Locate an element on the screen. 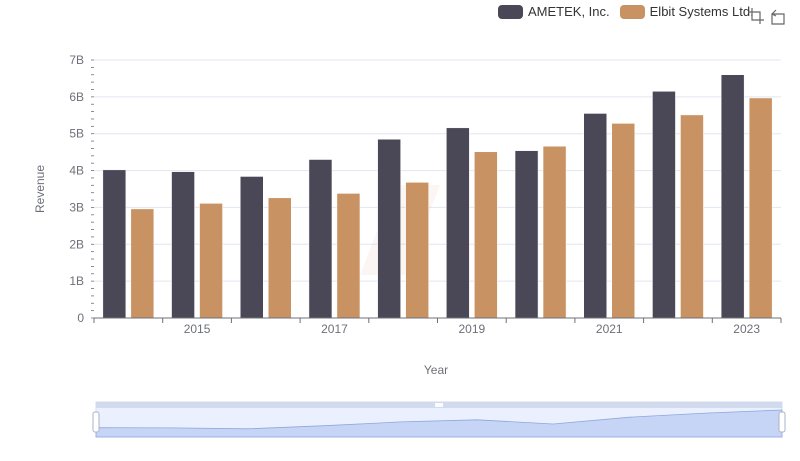 The height and width of the screenshot is (461, 800). bar-elbit-2016 is located at coordinates (280, 258).